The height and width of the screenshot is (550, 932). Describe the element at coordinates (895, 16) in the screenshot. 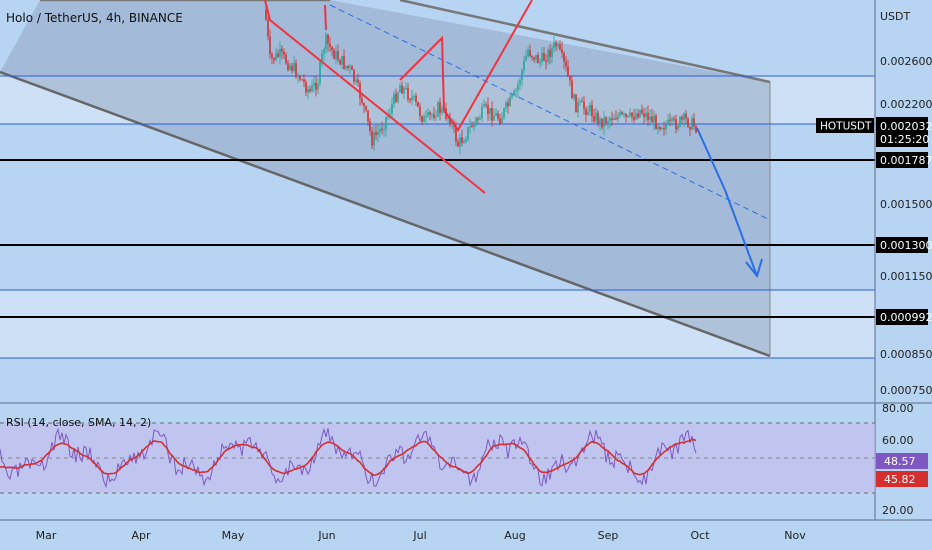

I see `price-axis-currency: USDT` at that location.